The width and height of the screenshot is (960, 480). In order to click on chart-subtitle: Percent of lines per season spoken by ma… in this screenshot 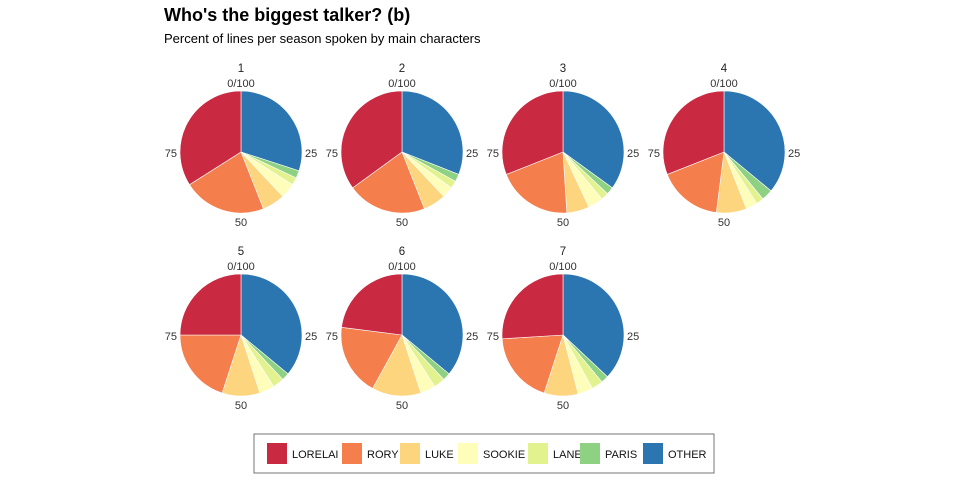, I will do `click(322, 38)`.